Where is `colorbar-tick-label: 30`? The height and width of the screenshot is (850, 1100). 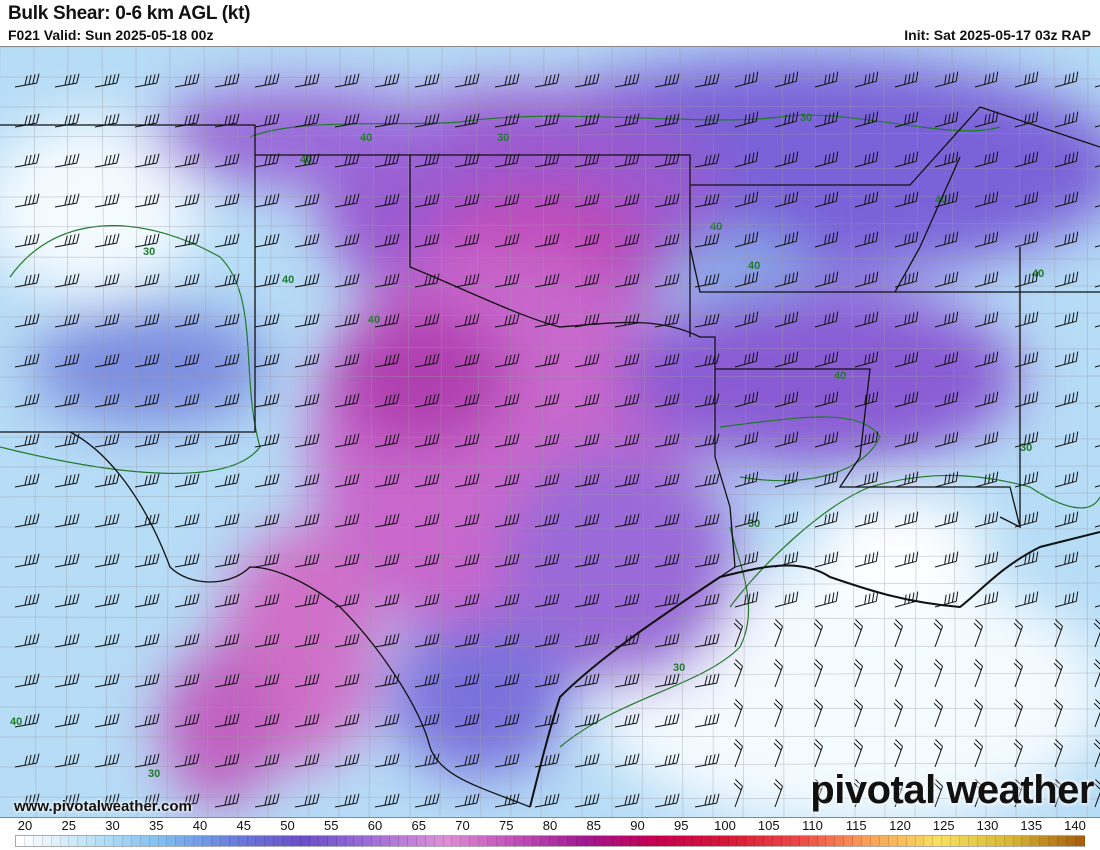 colorbar-tick-label: 30 is located at coordinates (112, 825).